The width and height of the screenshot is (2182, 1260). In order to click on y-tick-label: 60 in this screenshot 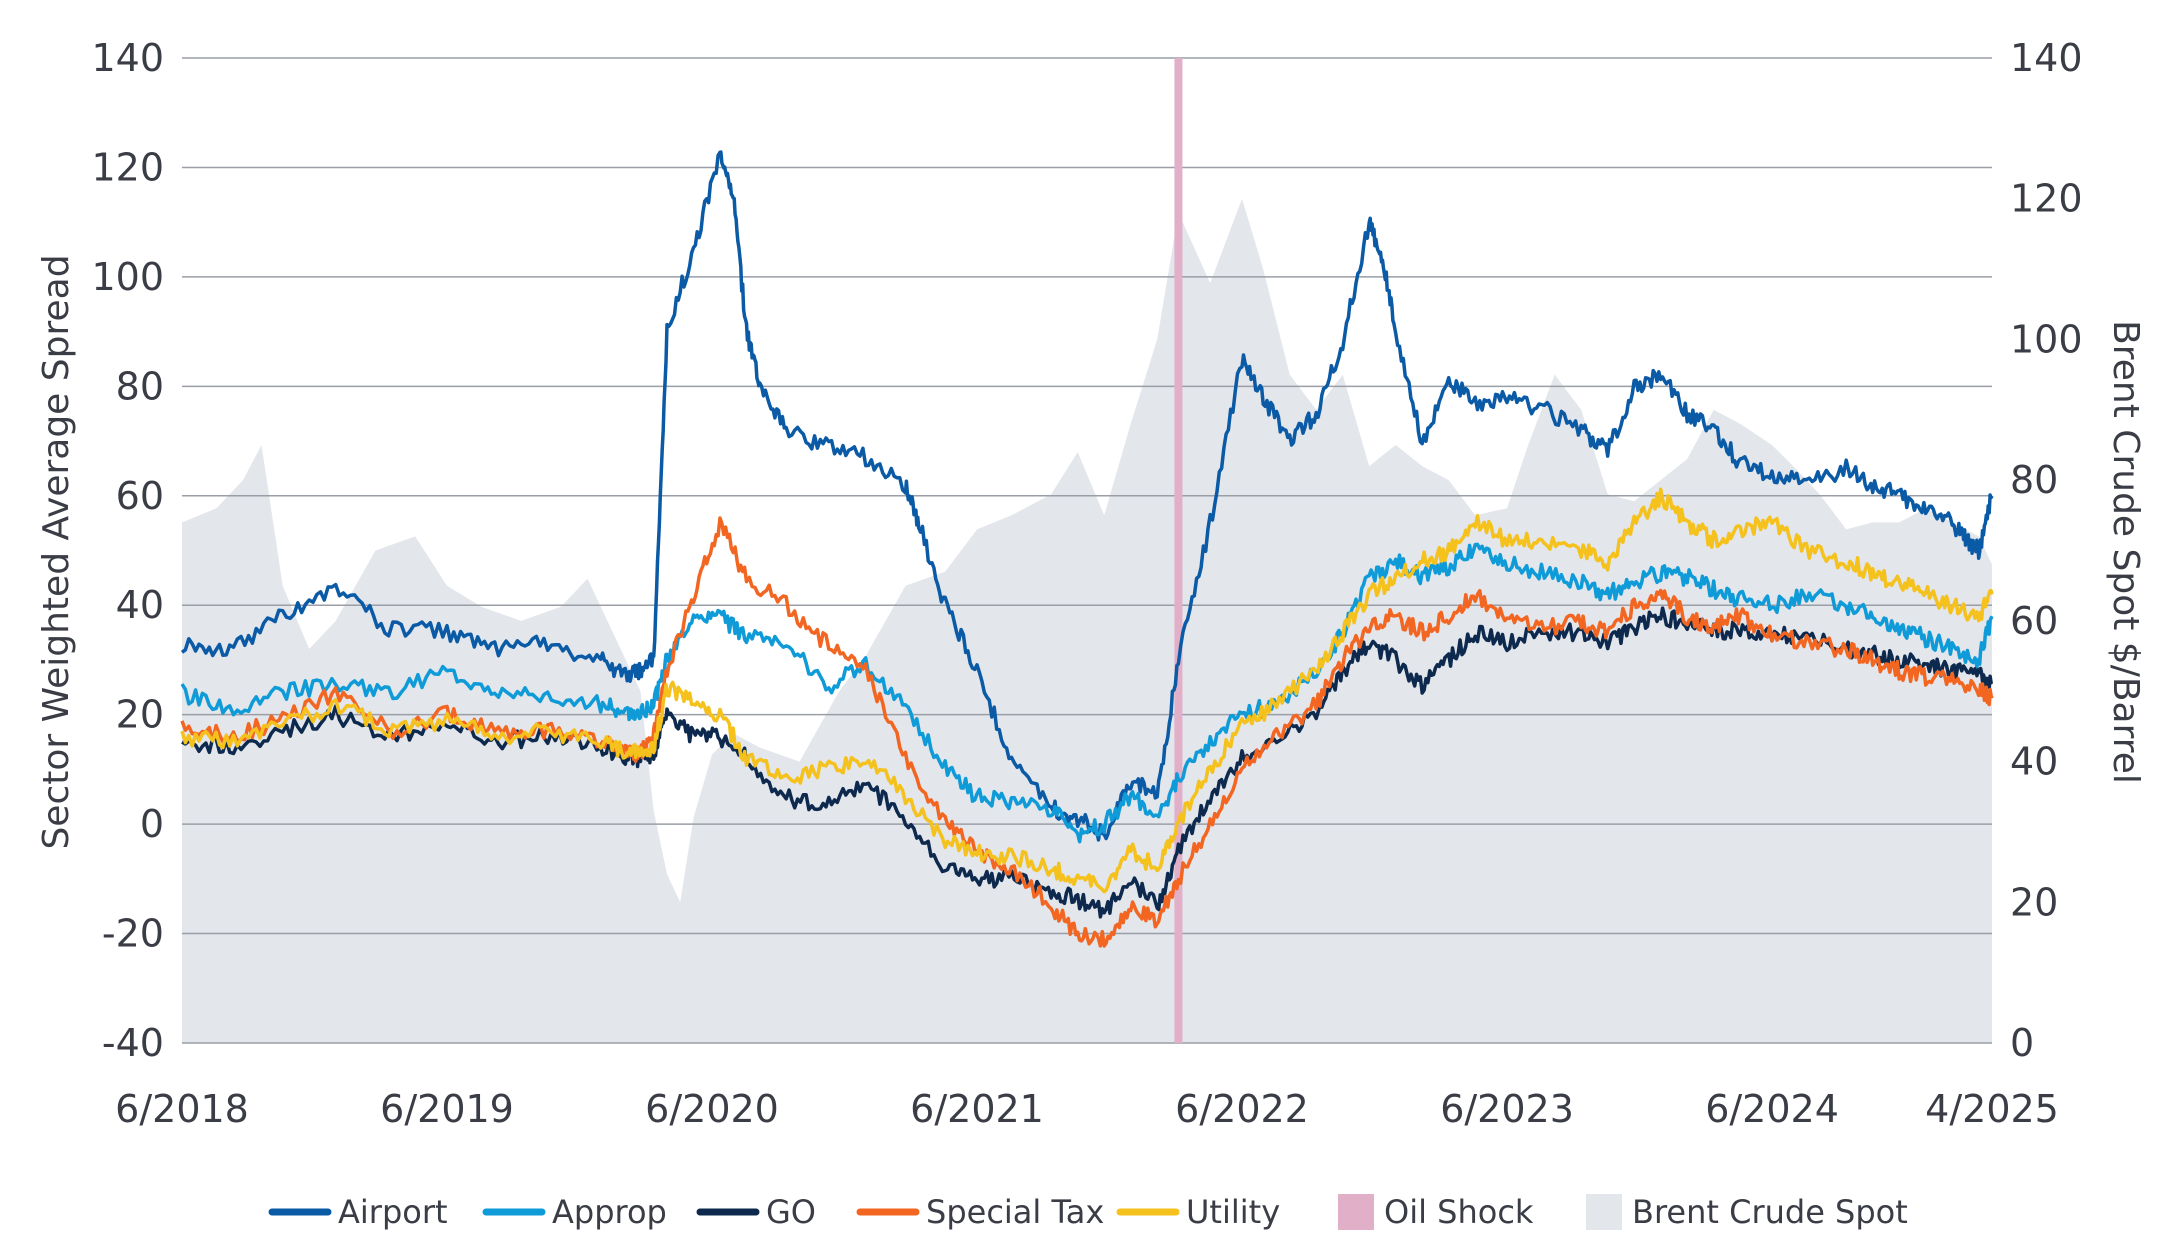, I will do `click(140, 496)`.